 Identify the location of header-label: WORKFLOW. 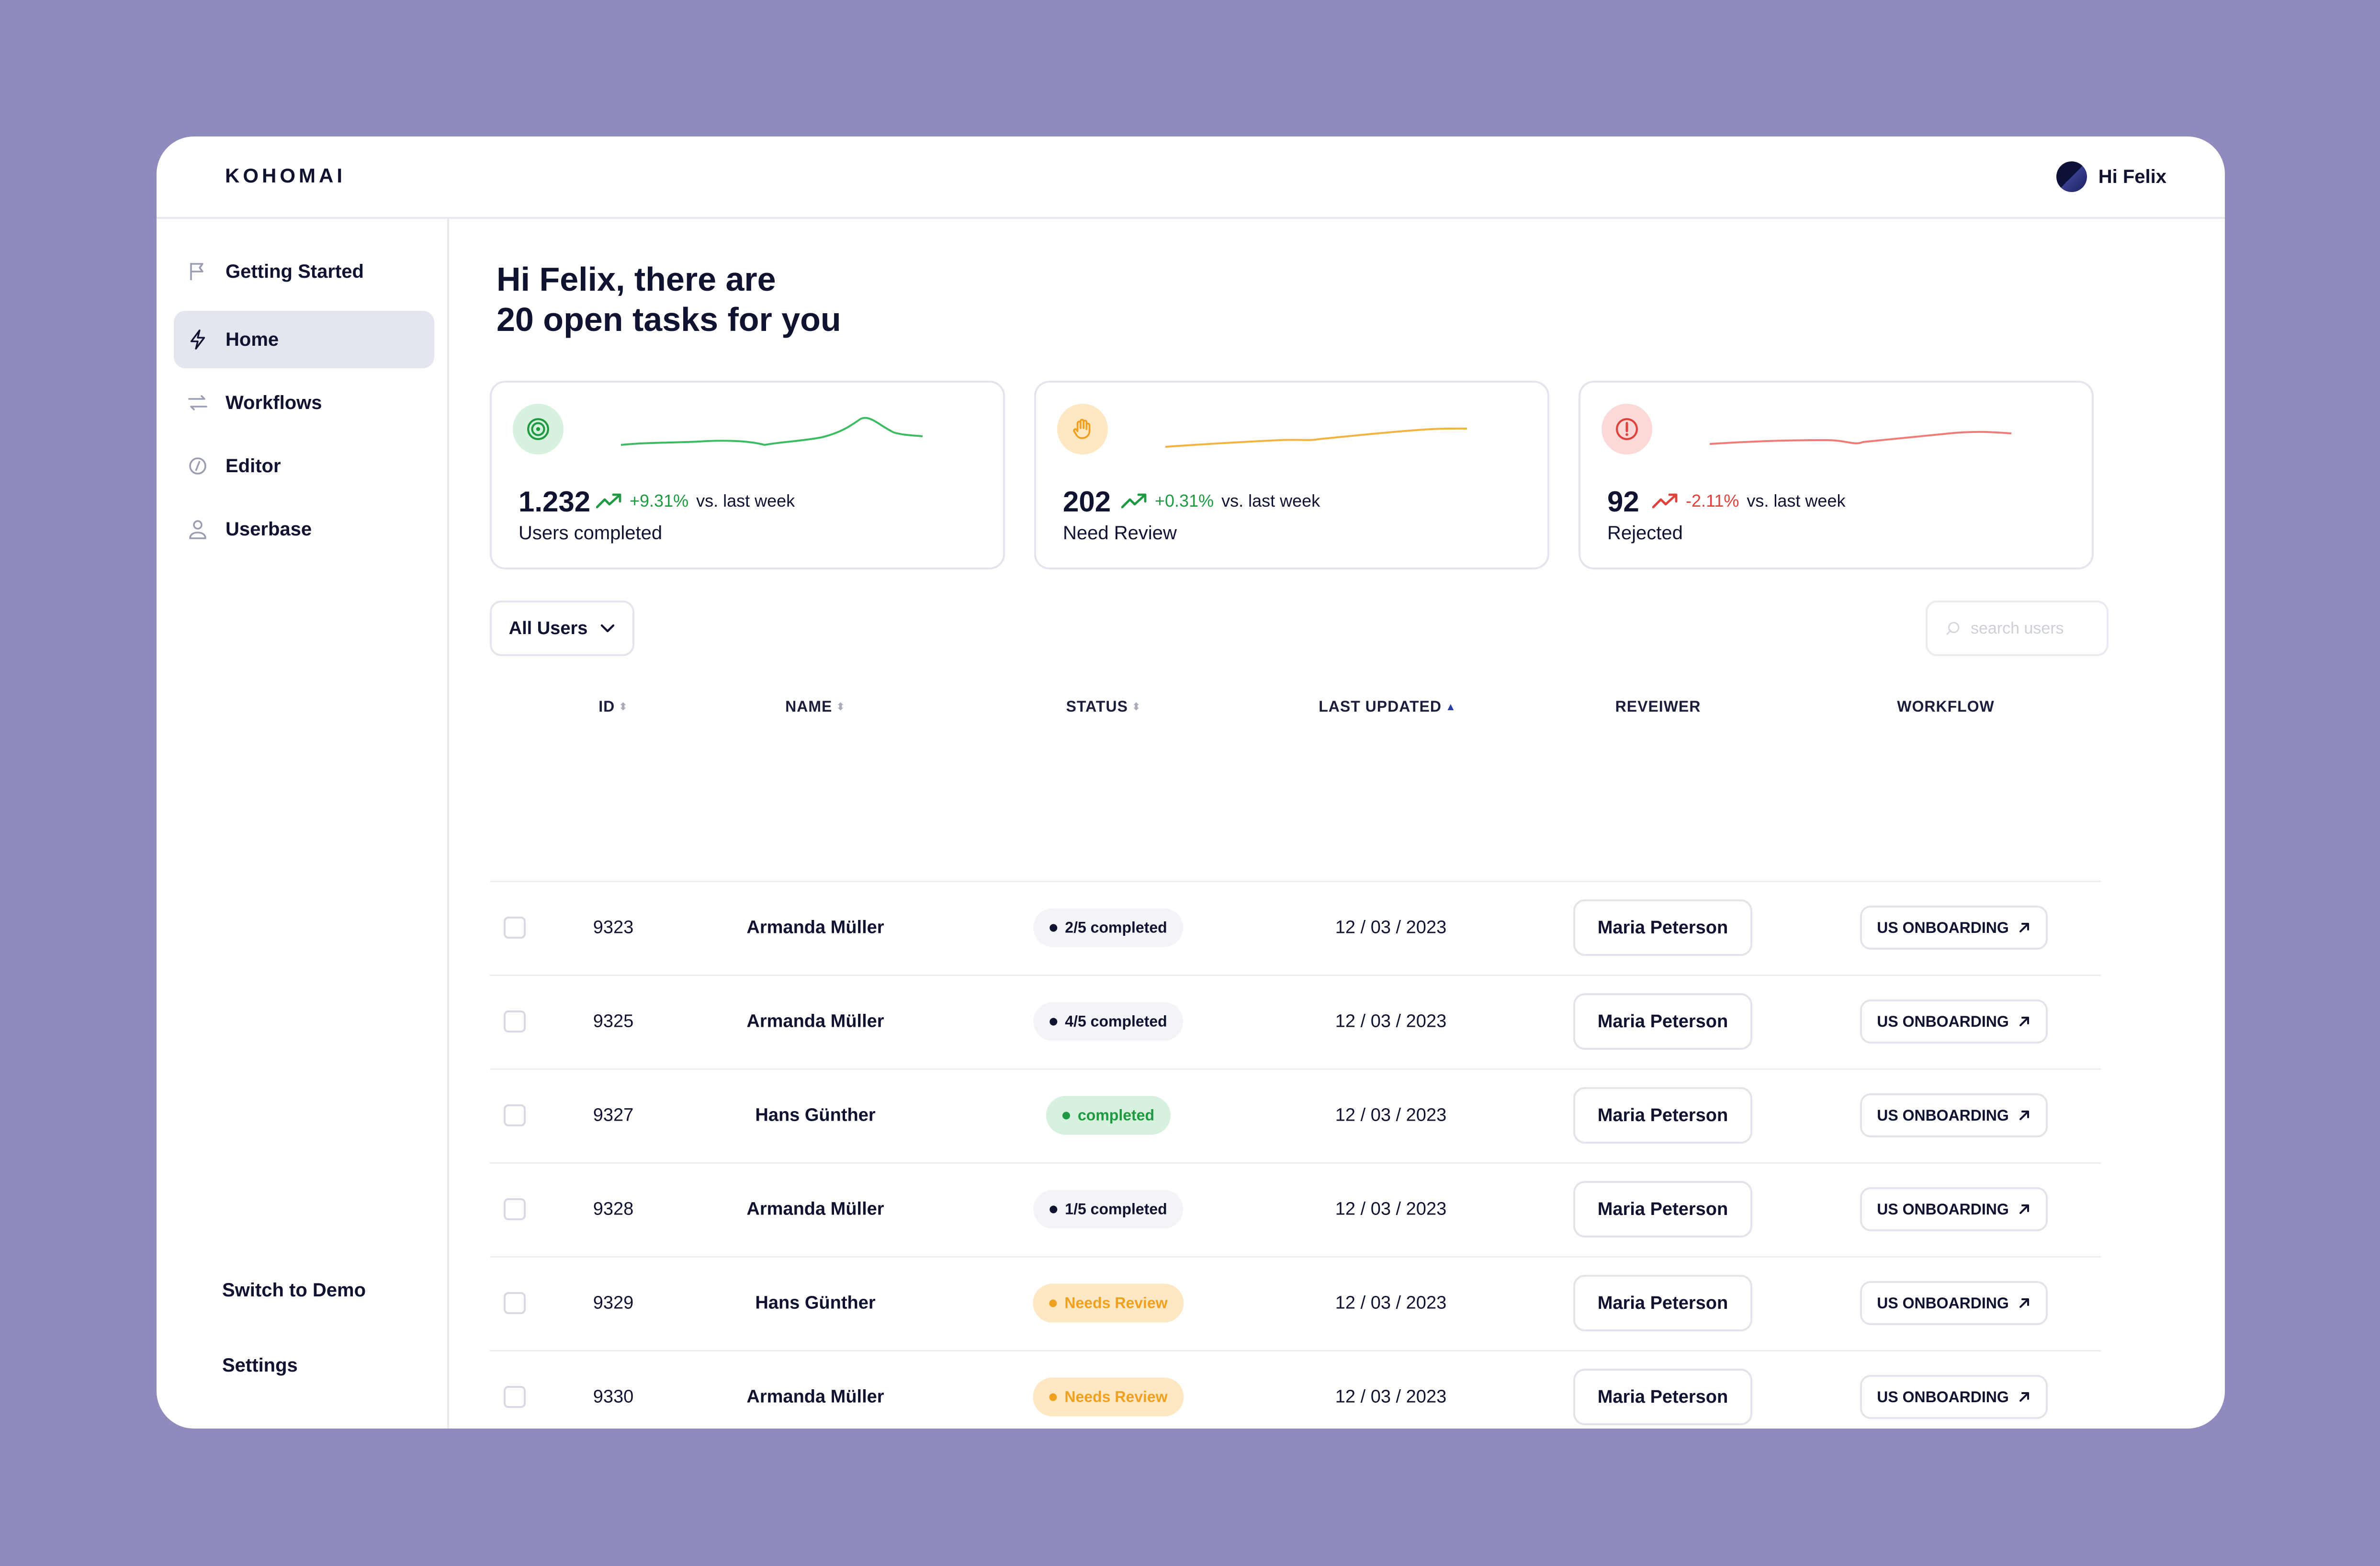
(1946, 706).